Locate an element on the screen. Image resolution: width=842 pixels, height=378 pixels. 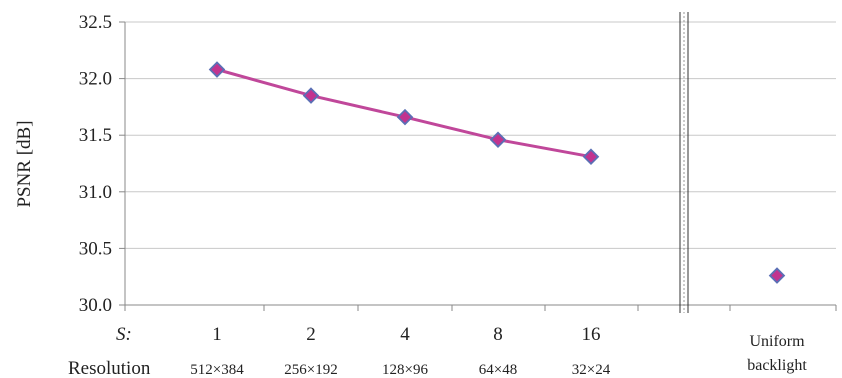
s-row-label: S: is located at coordinates (124, 334).